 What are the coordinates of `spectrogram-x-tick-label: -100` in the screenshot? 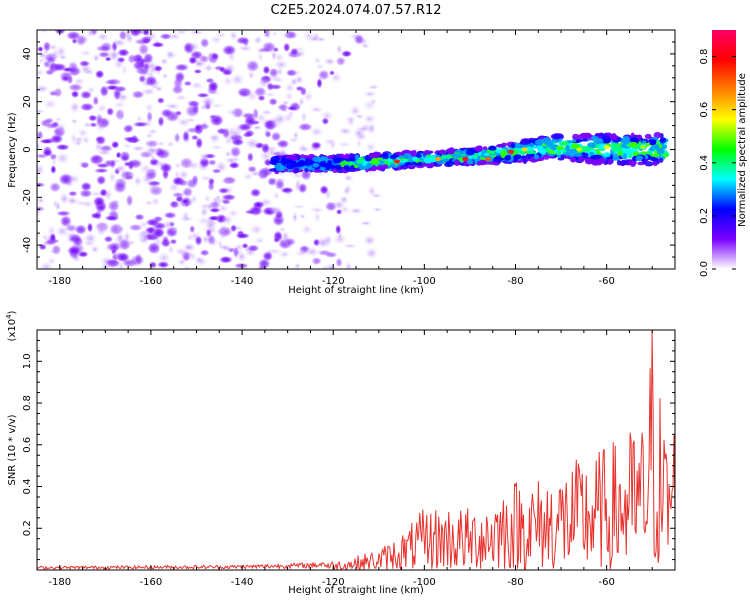 It's located at (424, 281).